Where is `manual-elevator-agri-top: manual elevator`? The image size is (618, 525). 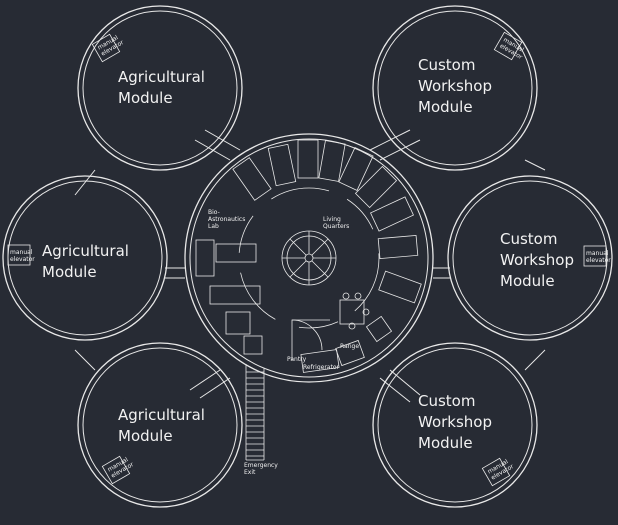
manual-elevator-agri-top: manual elevator is located at coordinates (108, 48).